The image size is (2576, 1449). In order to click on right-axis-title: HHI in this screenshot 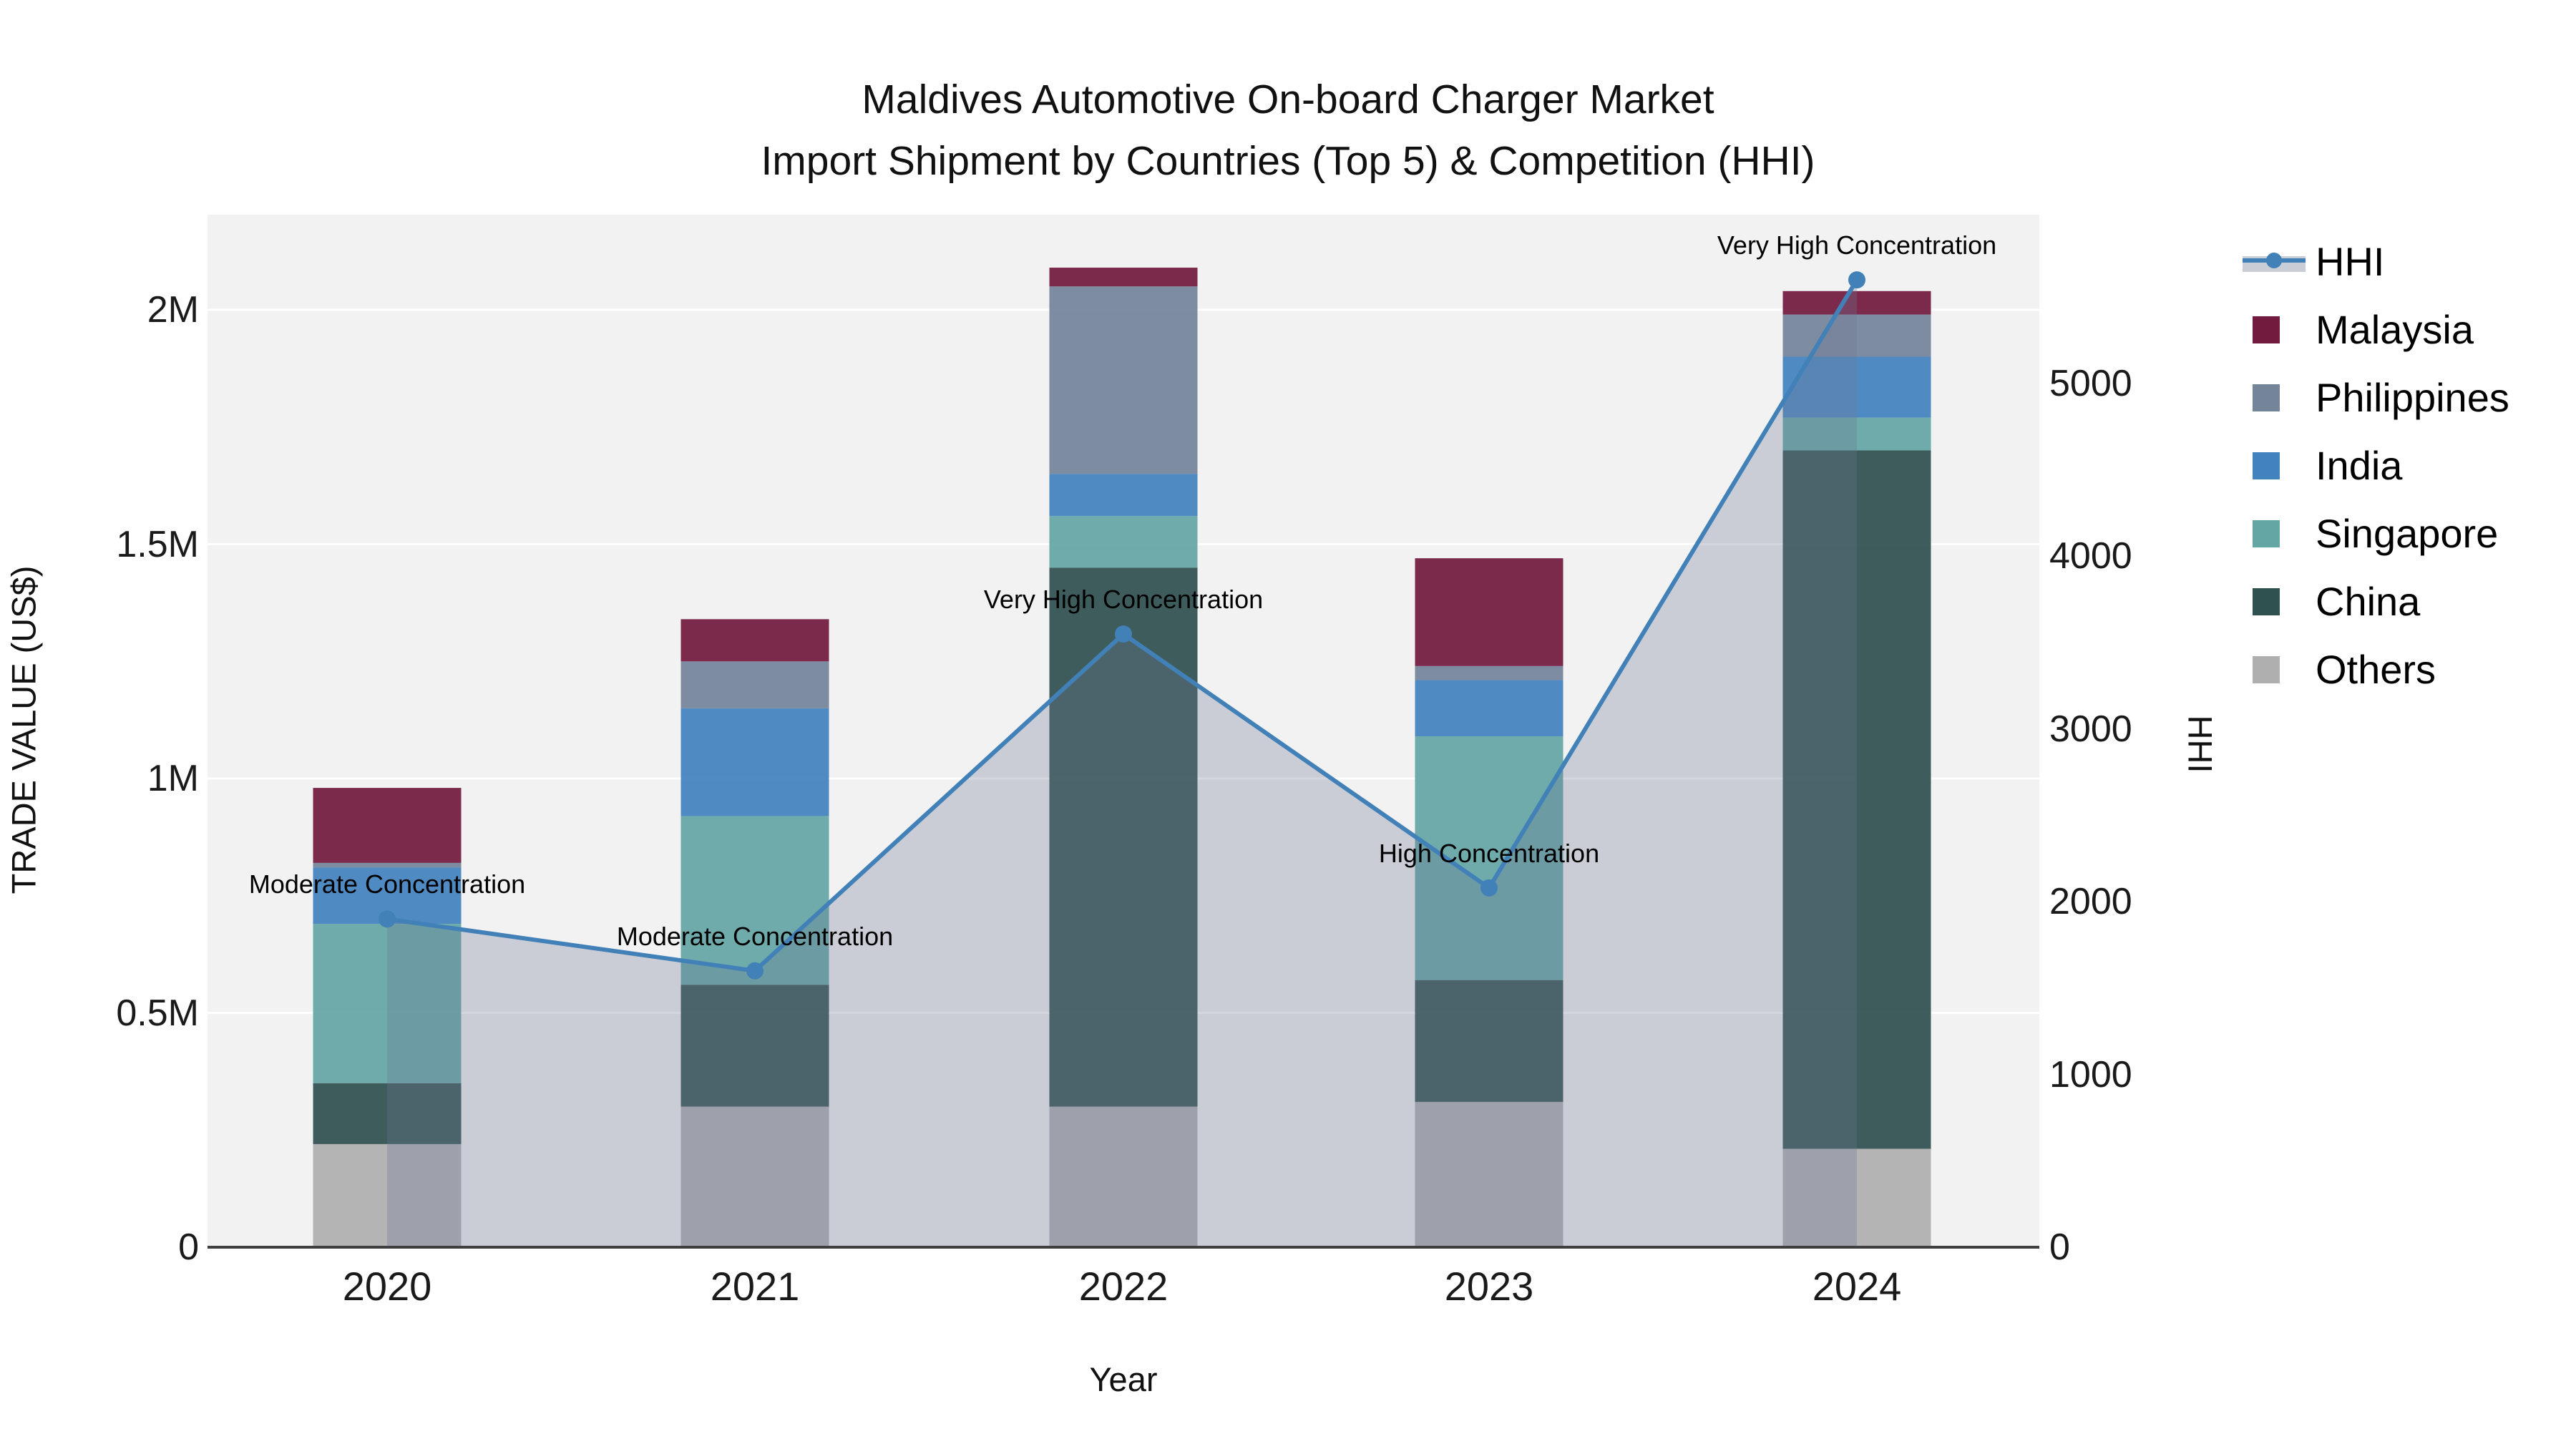, I will do `click(2200, 744)`.